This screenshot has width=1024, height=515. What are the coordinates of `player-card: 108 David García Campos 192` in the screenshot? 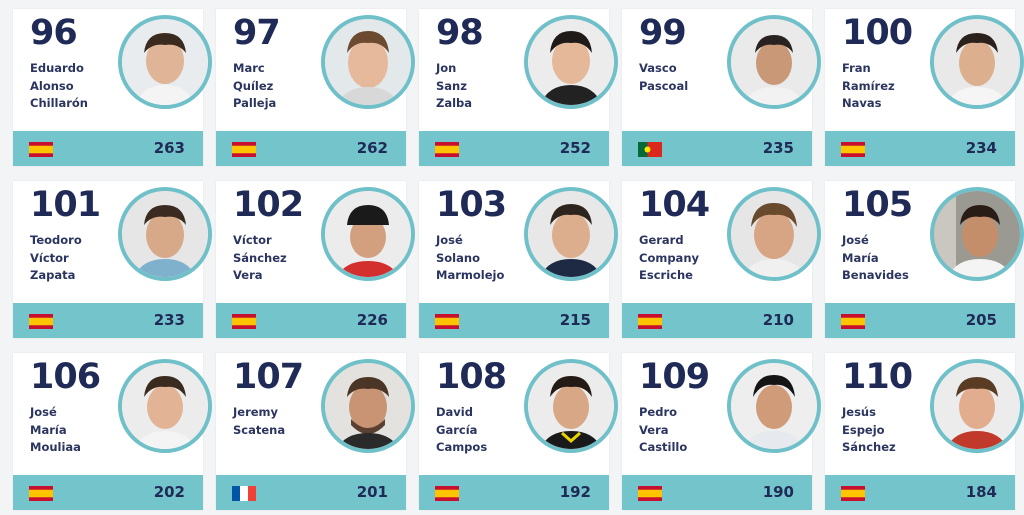 It's located at (518, 431).